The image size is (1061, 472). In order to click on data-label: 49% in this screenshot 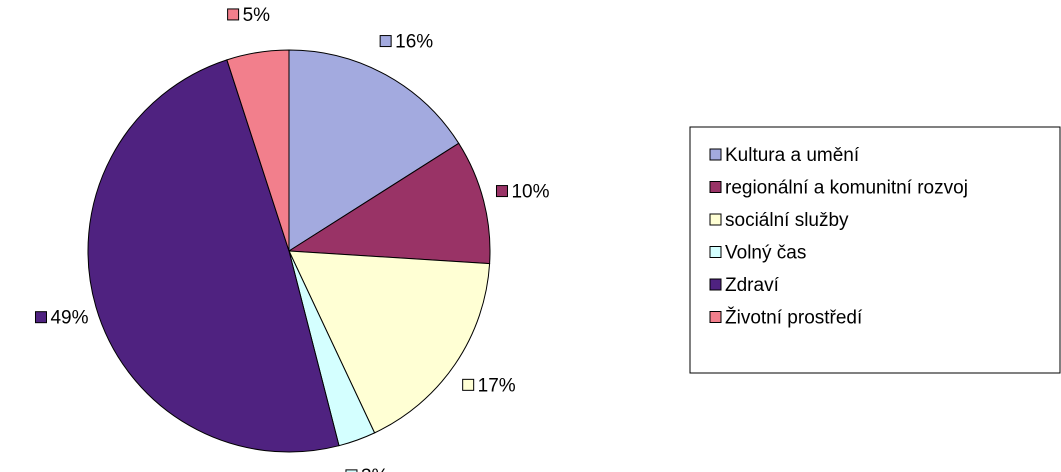, I will do `click(69, 318)`.